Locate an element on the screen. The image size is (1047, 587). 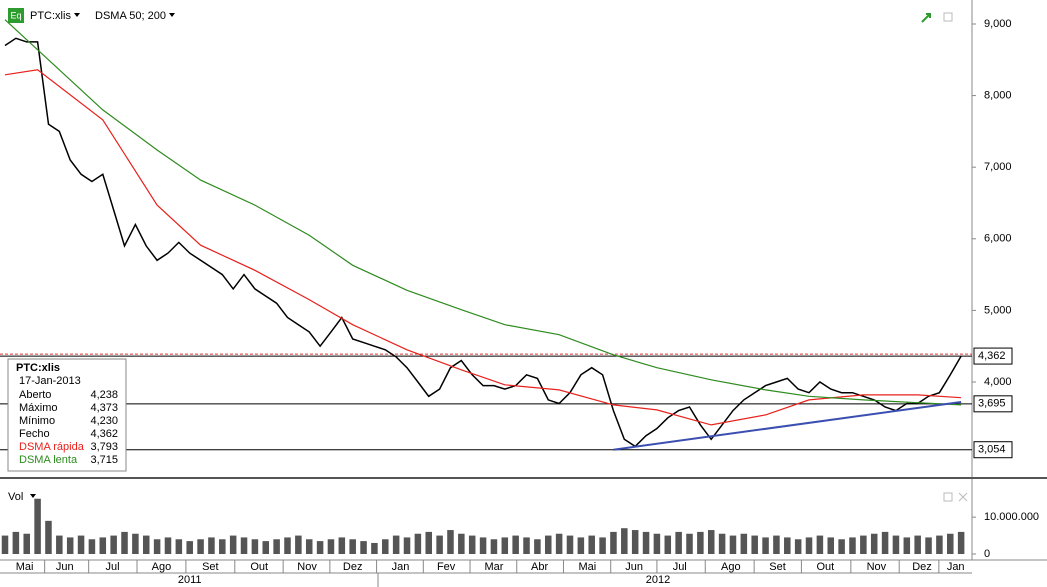
info-label: Máximo is located at coordinates (38, 408).